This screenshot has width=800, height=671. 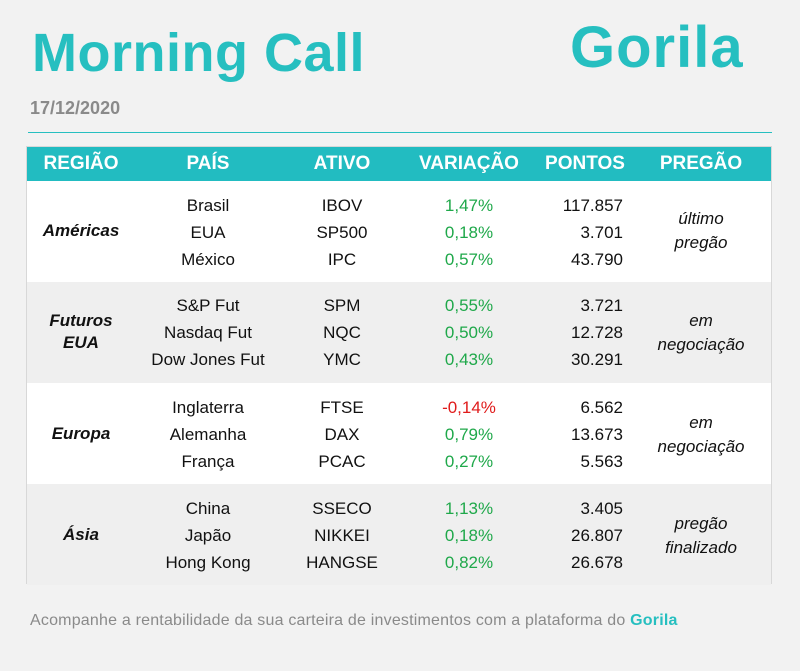 I want to click on table-cell-ativo: IPC, so click(x=342, y=259).